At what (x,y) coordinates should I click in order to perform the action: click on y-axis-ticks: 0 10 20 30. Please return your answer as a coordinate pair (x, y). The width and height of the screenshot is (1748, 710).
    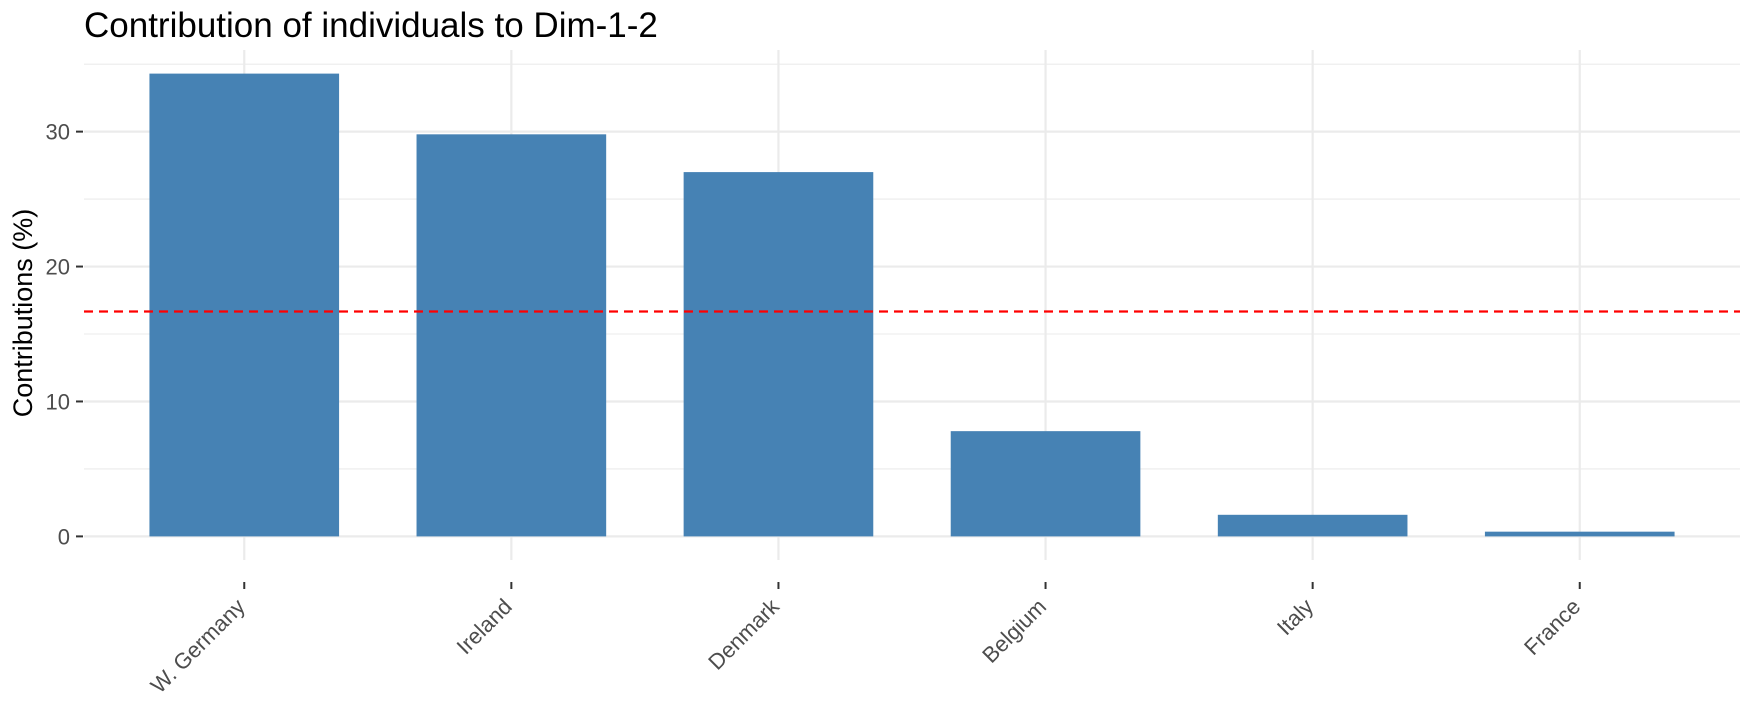
    Looking at the image, I should click on (64, 334).